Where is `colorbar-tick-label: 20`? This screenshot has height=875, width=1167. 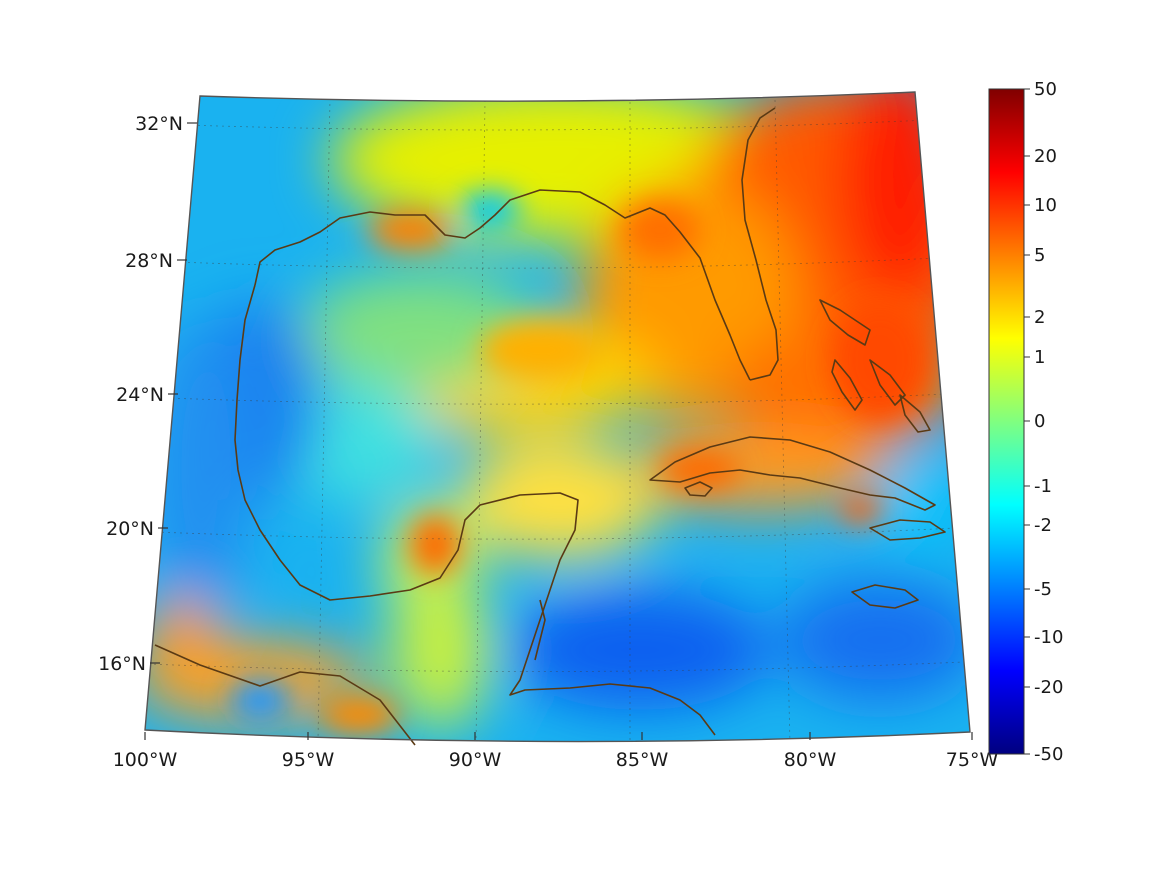 colorbar-tick-label: 20 is located at coordinates (1045, 156).